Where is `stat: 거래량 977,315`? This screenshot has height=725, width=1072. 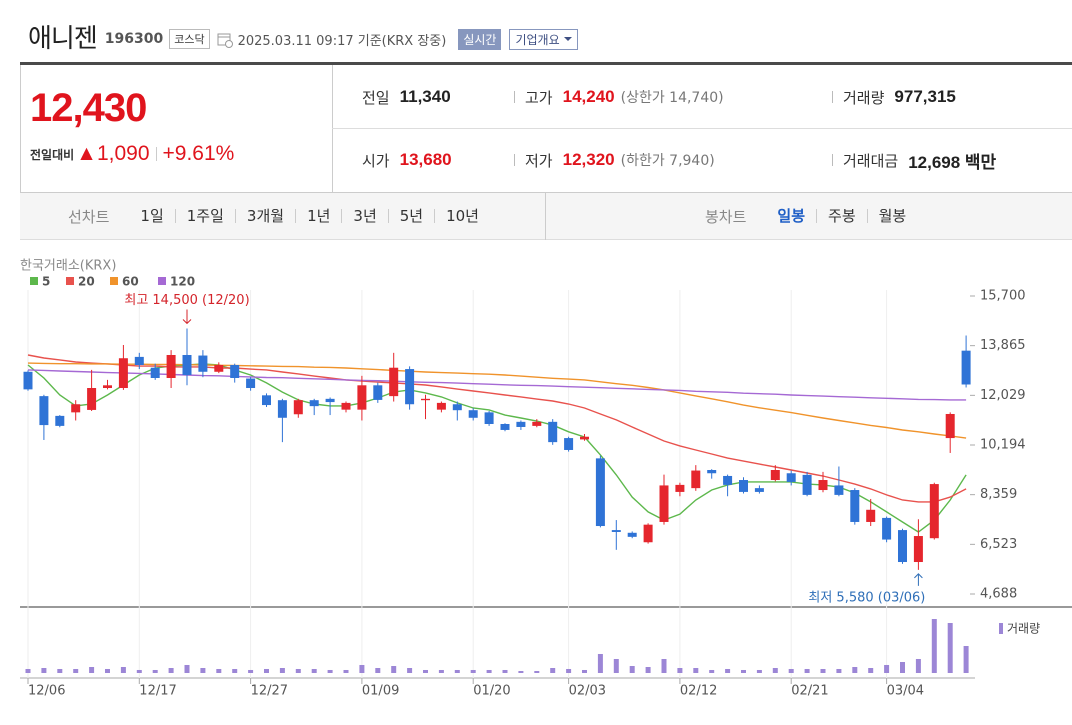 stat: 거래량 977,315 is located at coordinates (894, 97).